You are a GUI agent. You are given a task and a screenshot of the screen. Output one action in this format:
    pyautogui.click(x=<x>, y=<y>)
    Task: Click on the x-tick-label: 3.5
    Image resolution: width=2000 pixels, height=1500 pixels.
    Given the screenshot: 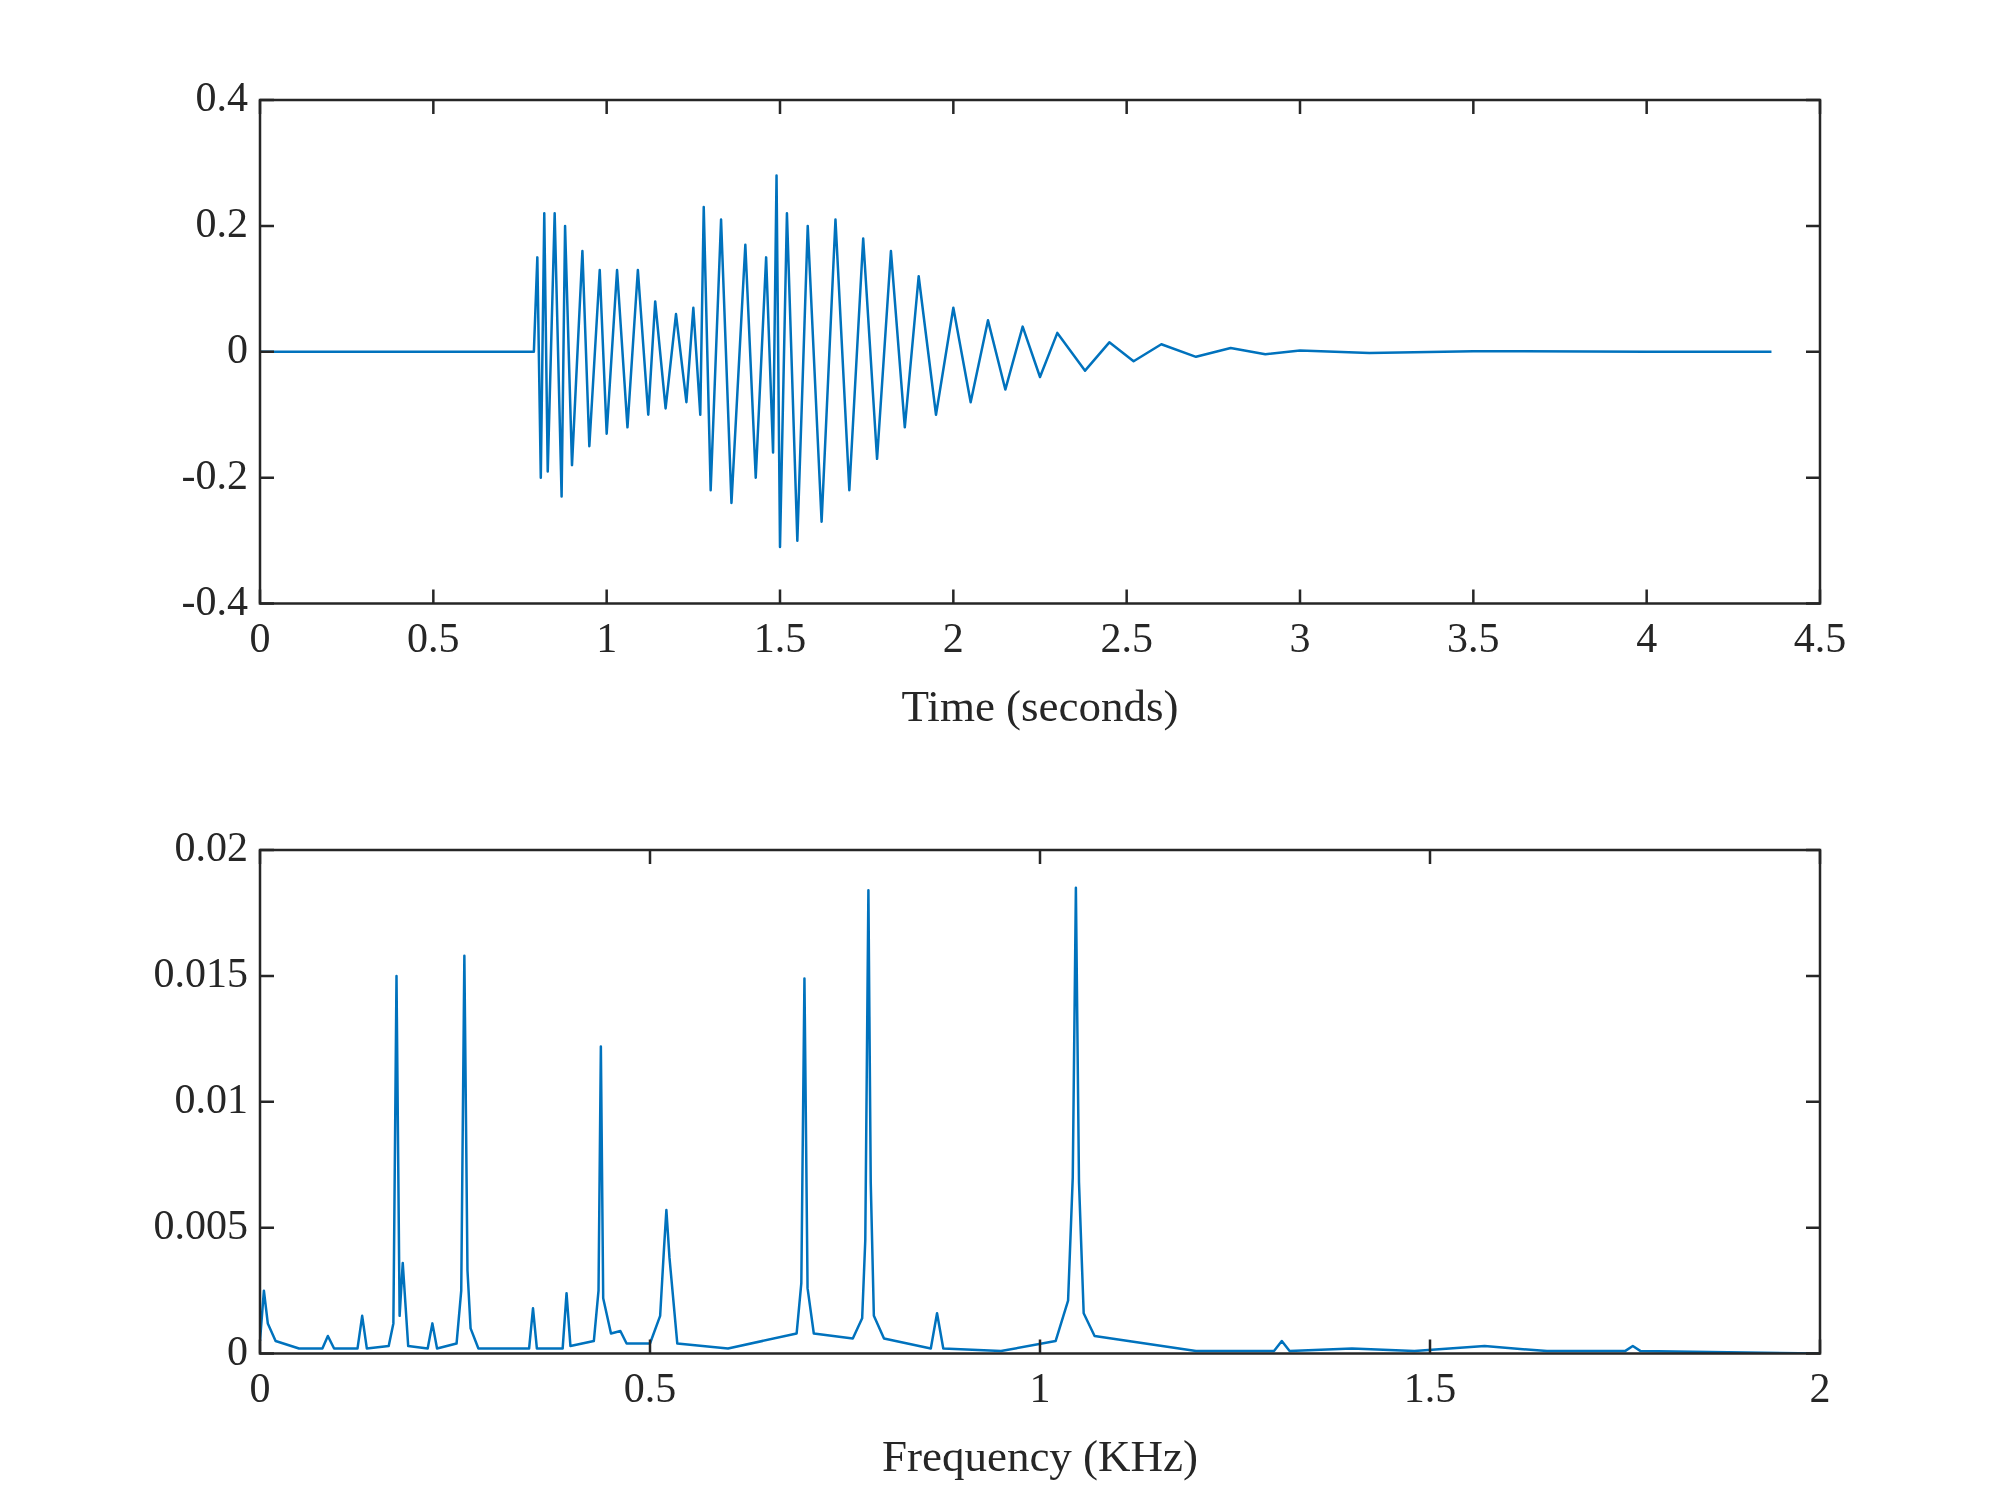 What is the action you would take?
    pyautogui.click(x=1473, y=637)
    